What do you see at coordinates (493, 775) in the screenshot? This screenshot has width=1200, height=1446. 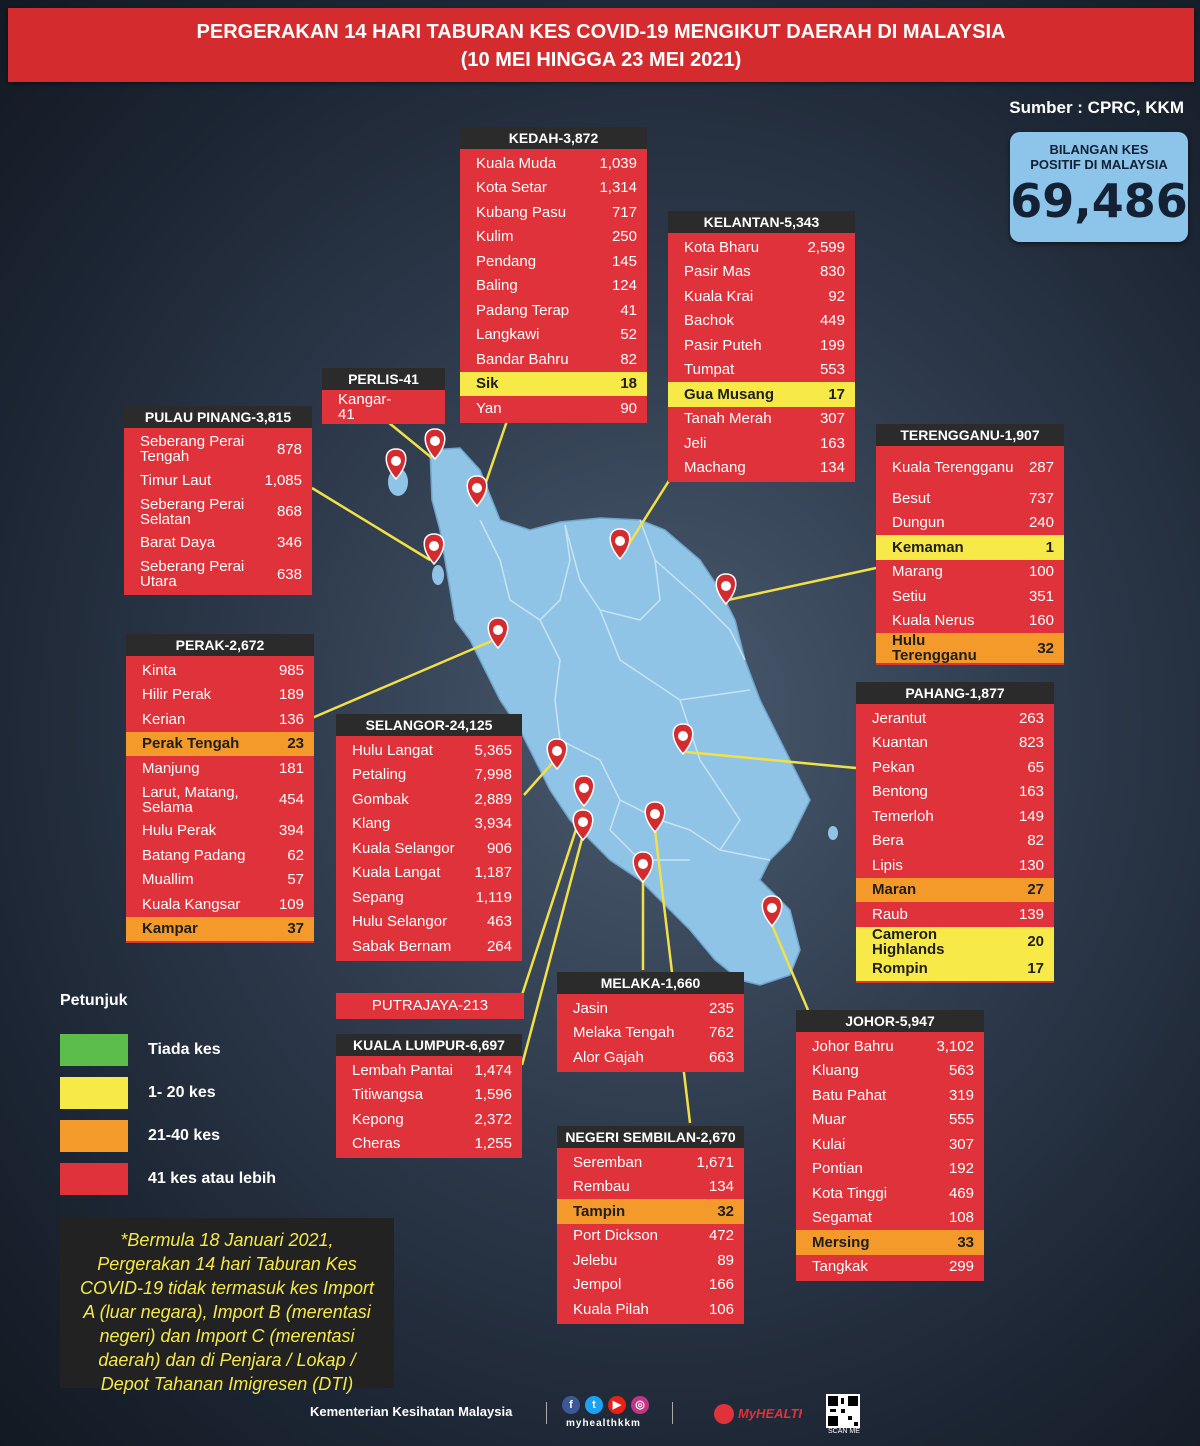 I see `district-case-count: 7,998` at bounding box center [493, 775].